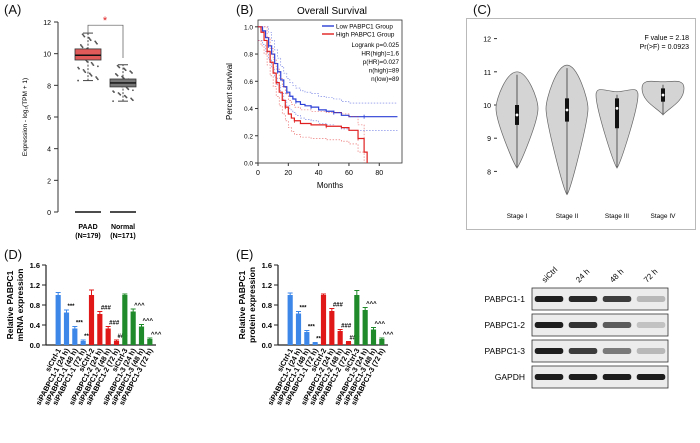 The width and height of the screenshot is (700, 443). What do you see at coordinates (487, 73) in the screenshot?
I see `panel-c-y-tick-label: 11` at bounding box center [487, 73].